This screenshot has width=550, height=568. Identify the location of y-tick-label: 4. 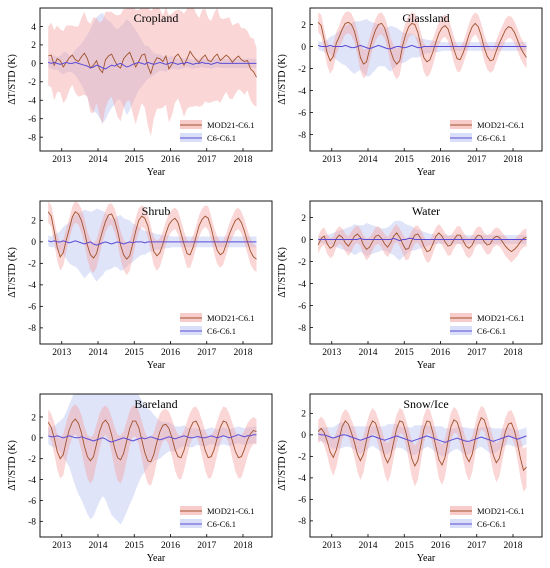
(33, 28).